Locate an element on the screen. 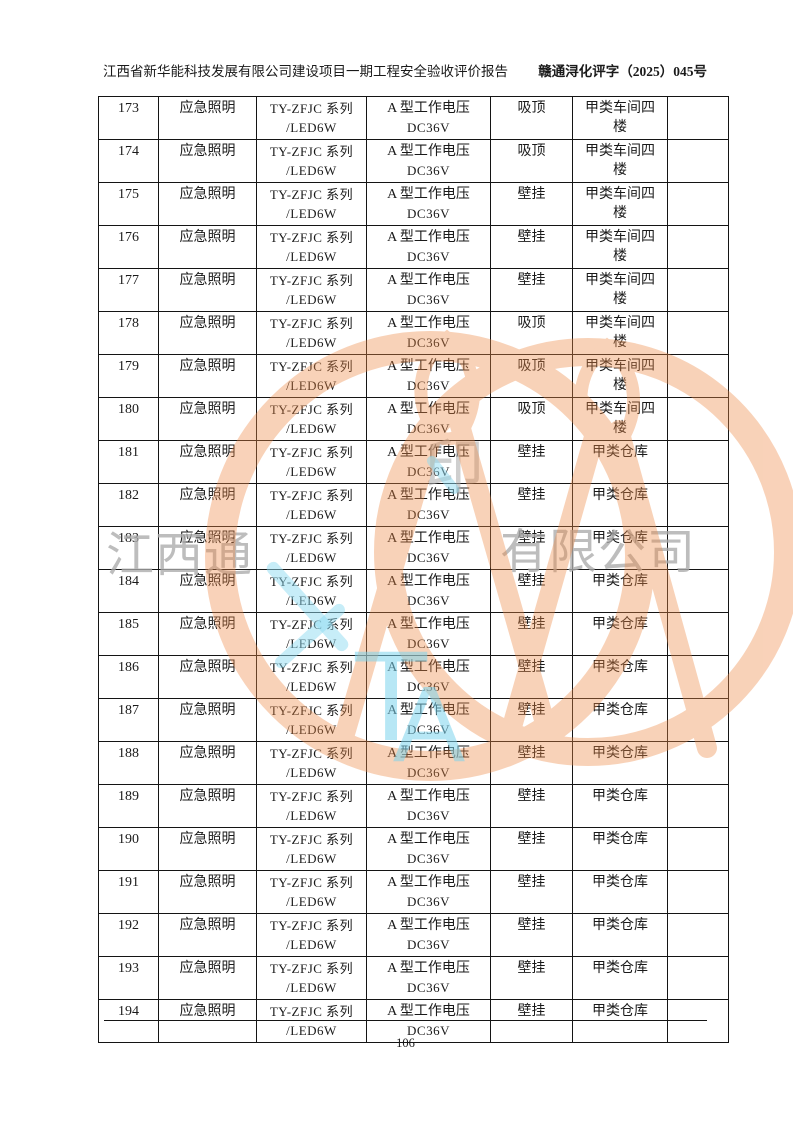 Image resolution: width=793 pixels, height=1122 pixels. cell-serial-number: 192 is located at coordinates (128, 935).